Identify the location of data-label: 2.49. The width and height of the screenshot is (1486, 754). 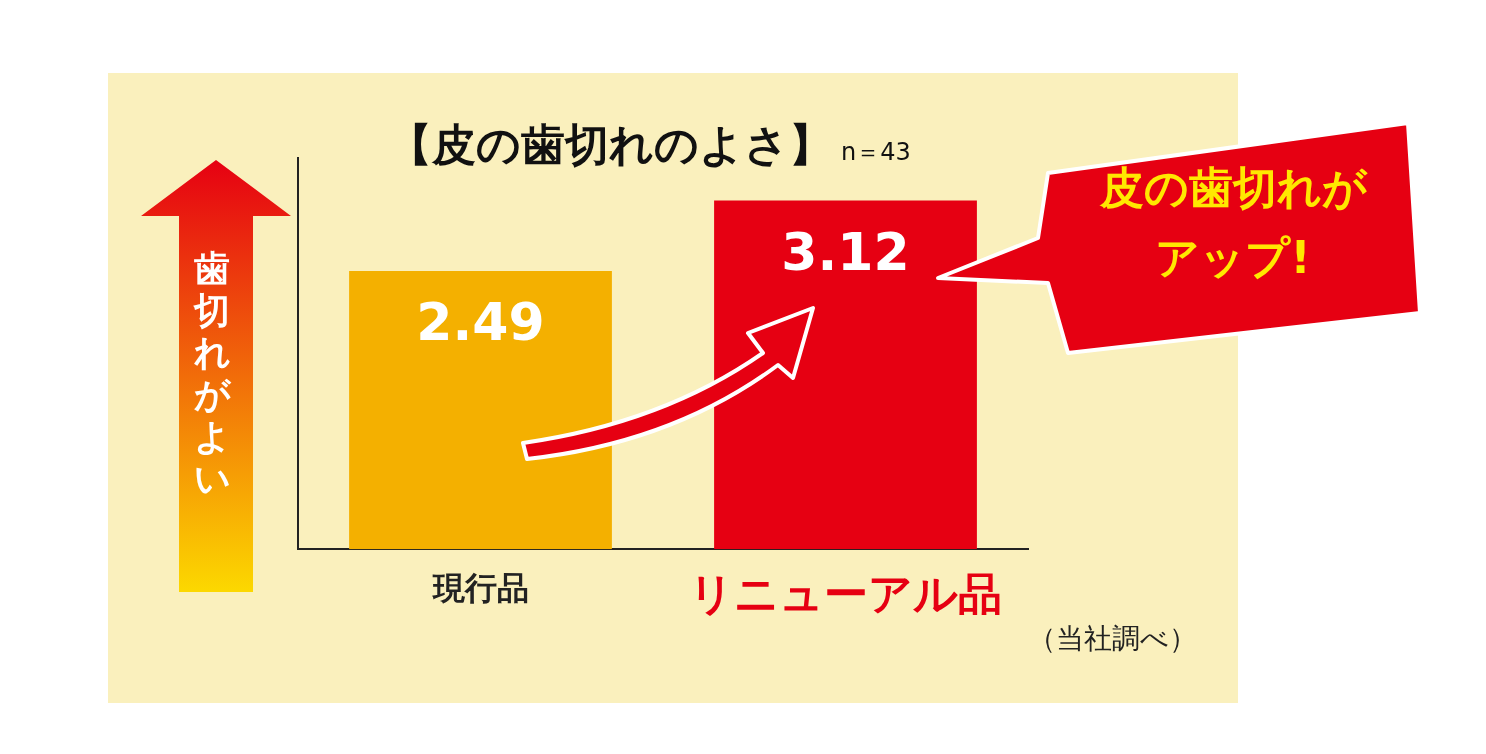
(480, 322).